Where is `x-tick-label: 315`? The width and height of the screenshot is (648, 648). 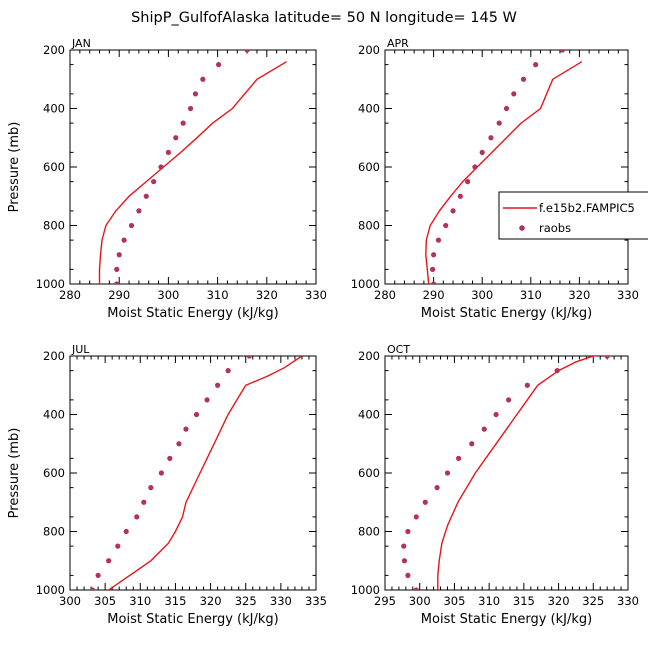 x-tick-label: 315 is located at coordinates (524, 601).